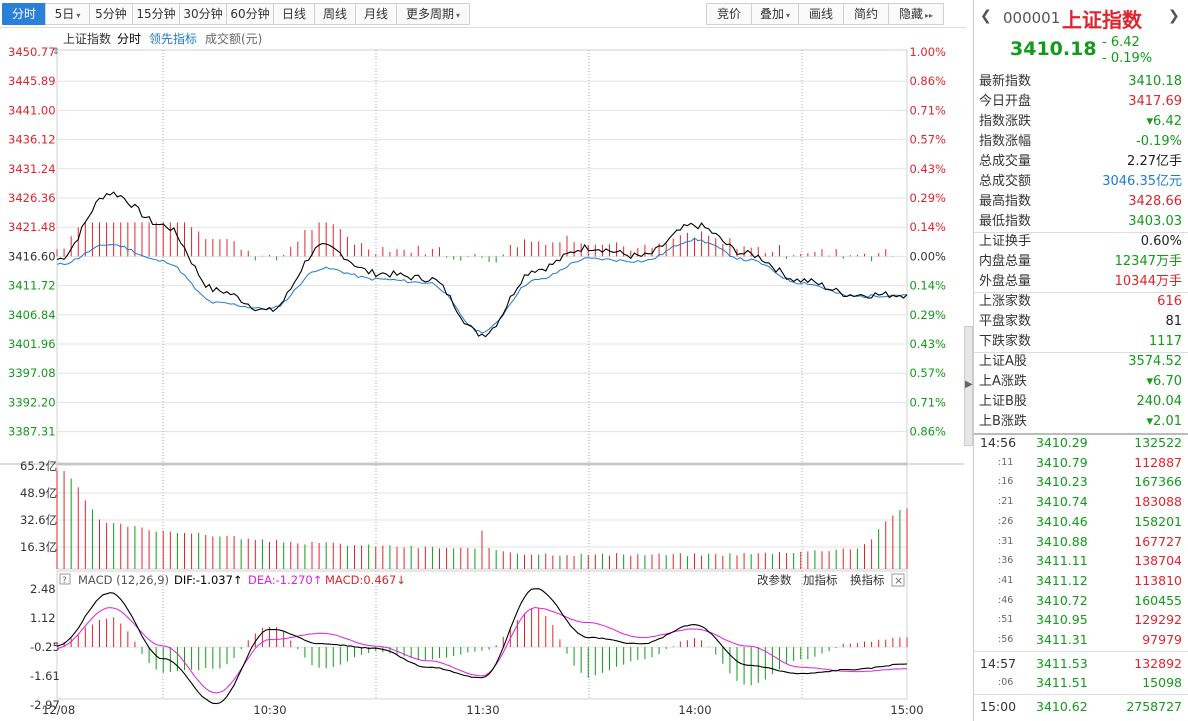  Describe the element at coordinates (1006, 521) in the screenshot. I see `tick-time: :26` at that location.